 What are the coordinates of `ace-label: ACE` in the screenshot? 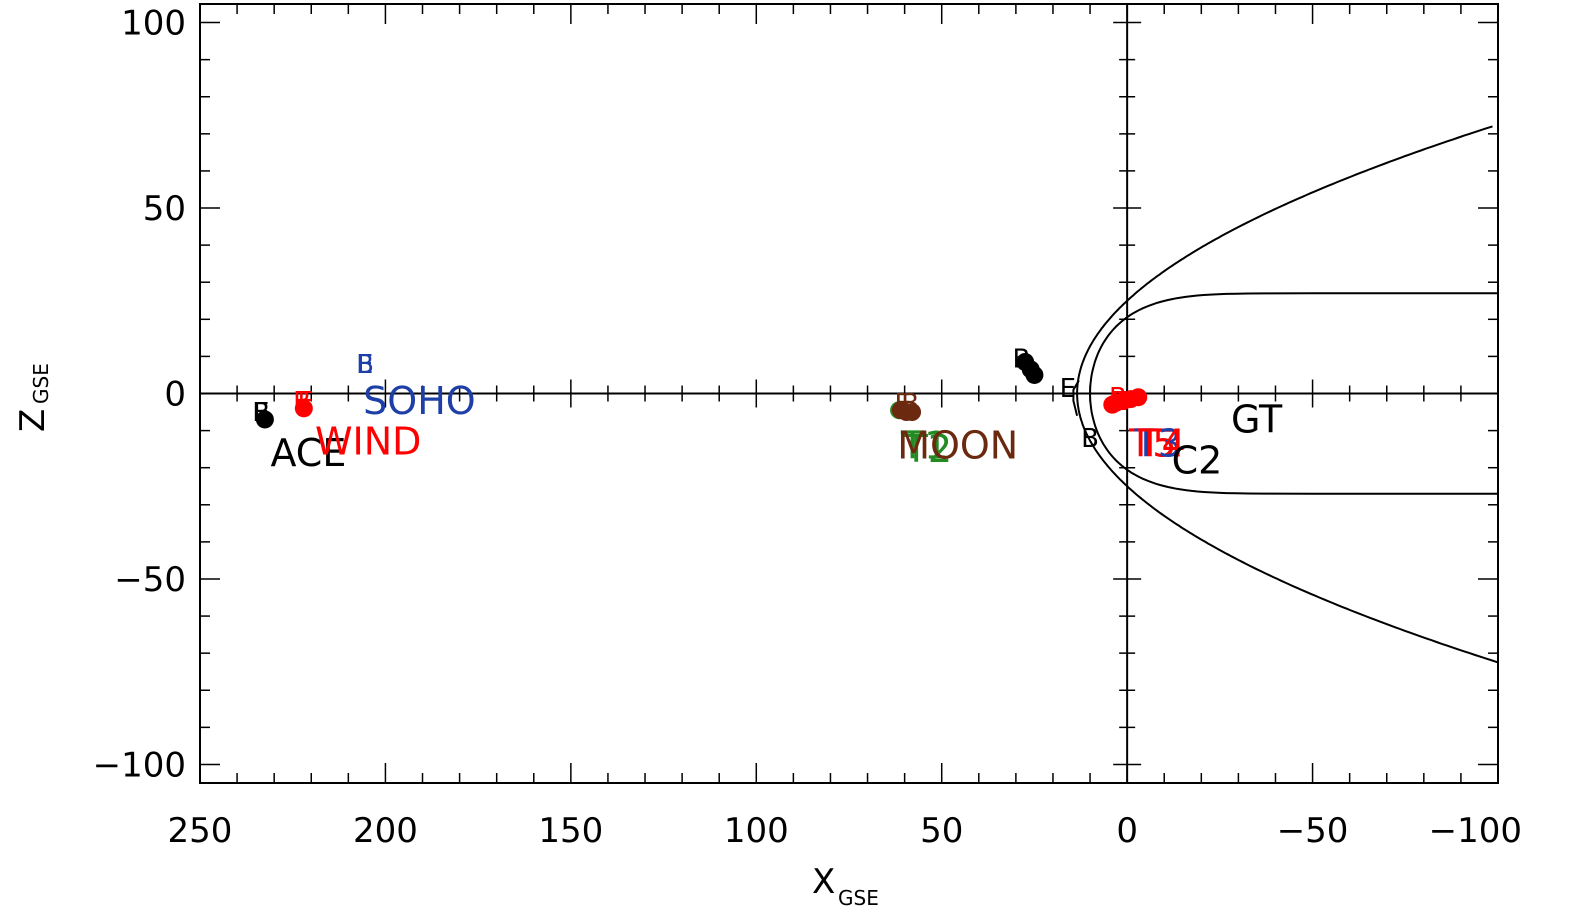 It's located at (308, 453).